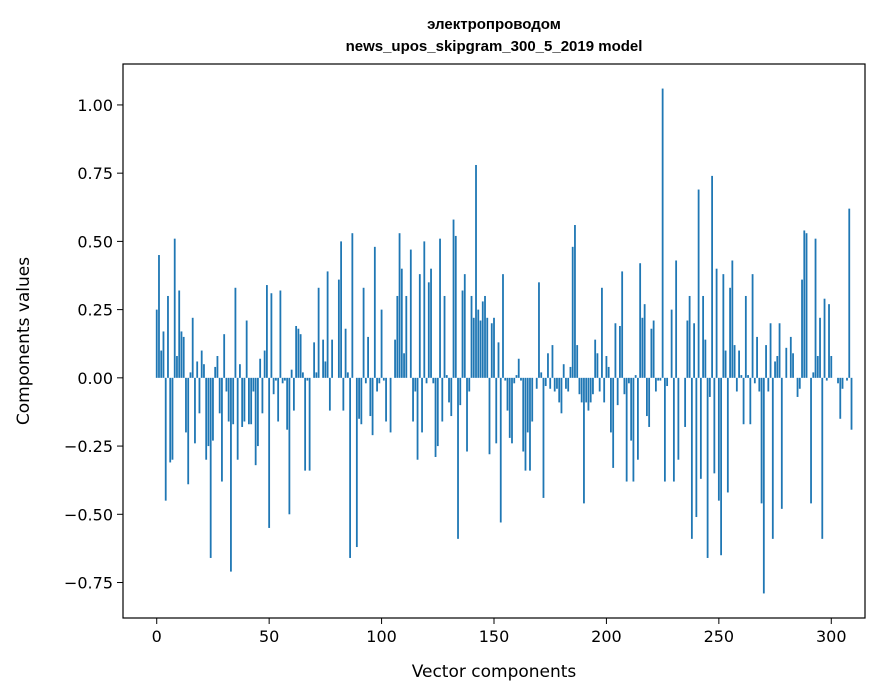 This screenshot has width=880, height=696. Describe the element at coordinates (95, 105) in the screenshot. I see `y-tick-label: 1.00` at that location.